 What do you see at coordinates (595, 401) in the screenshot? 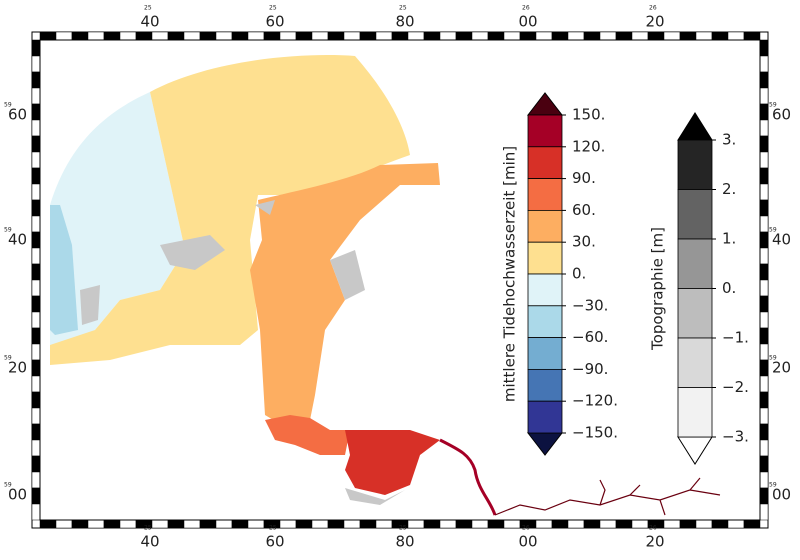
I see `colorbar-label: −120.` at bounding box center [595, 401].